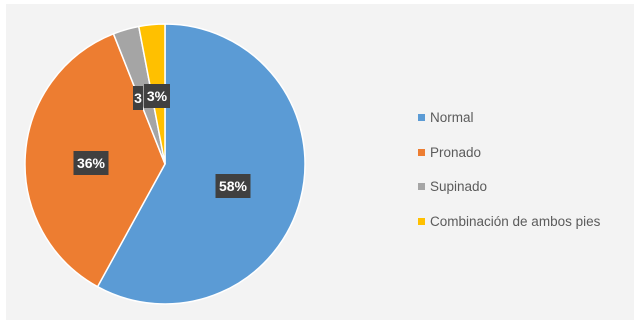 This screenshot has width=640, height=325. I want to click on data-label-normal: 58%, so click(233, 186).